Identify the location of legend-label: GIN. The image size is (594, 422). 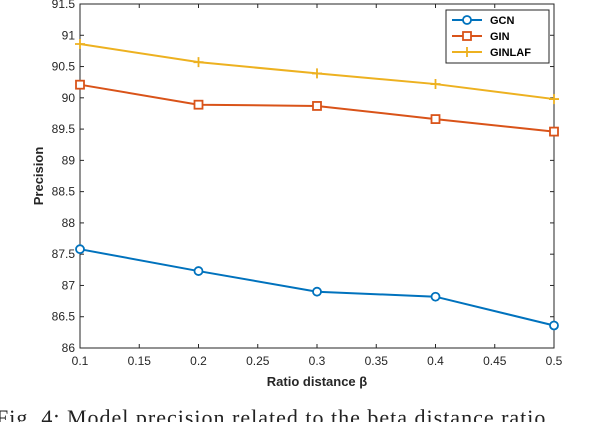
(500, 37).